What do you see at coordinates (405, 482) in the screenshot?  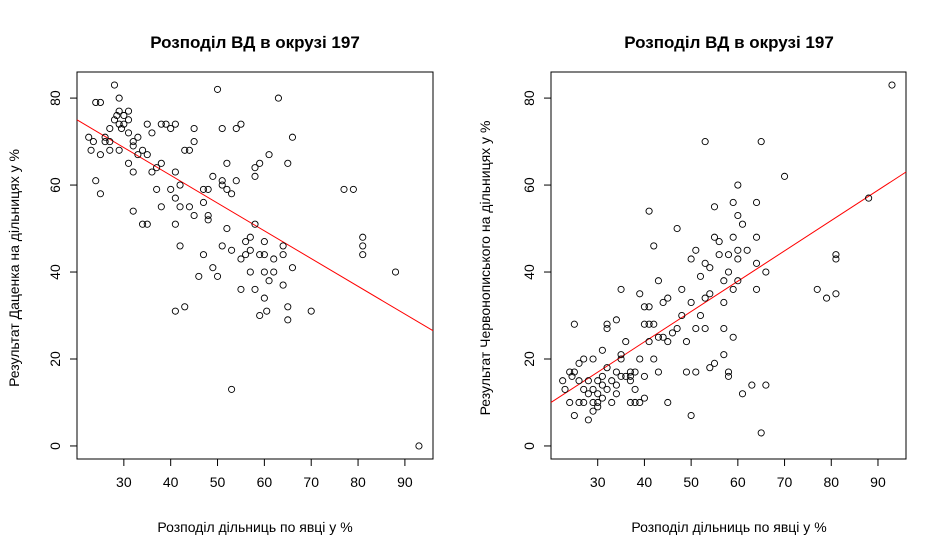 I see `x-tick-label: 90` at bounding box center [405, 482].